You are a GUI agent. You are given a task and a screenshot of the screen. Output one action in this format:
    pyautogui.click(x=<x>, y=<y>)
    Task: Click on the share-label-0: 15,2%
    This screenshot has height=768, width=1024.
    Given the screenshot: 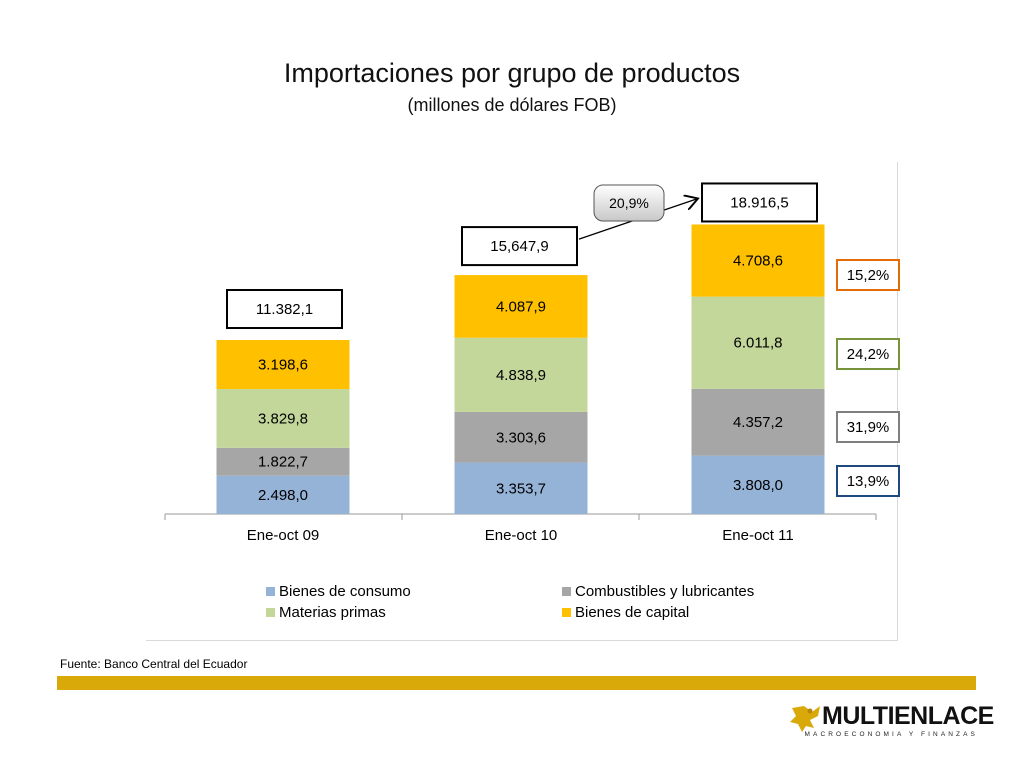 What is the action you would take?
    pyautogui.click(x=868, y=275)
    